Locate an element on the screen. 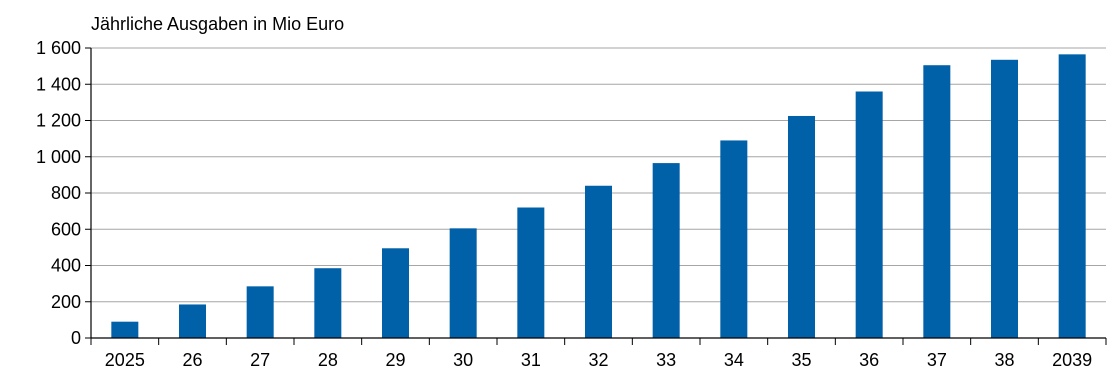  y-tick-label: 600 is located at coordinates (66, 229).